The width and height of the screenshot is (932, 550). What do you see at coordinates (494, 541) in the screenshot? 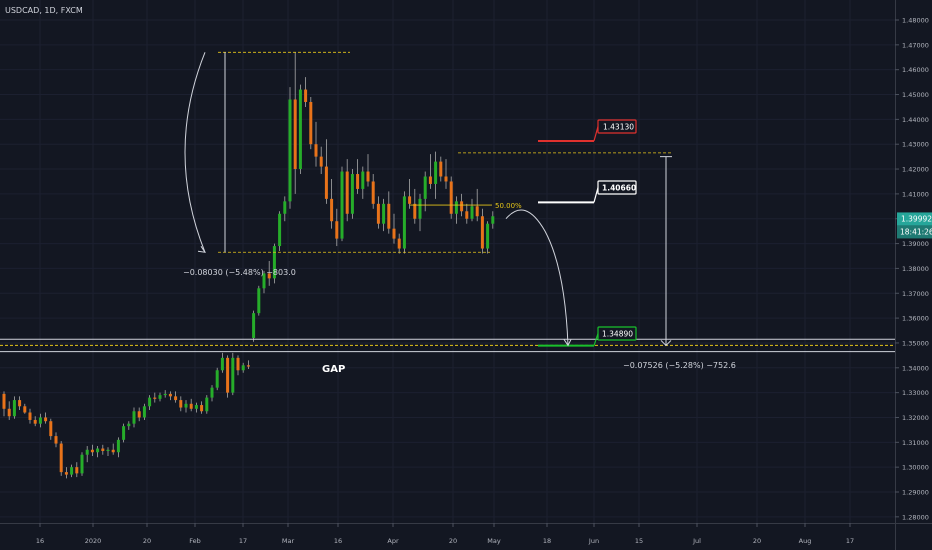
I see `time-tick-label: May` at bounding box center [494, 541].